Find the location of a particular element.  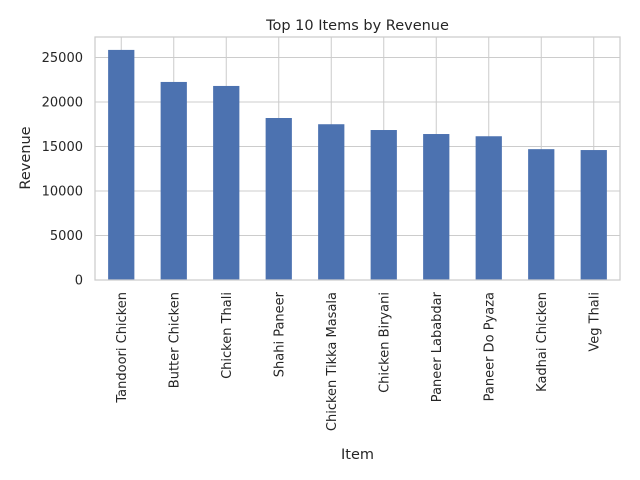

x-tick-label: Tandoori Chicken is located at coordinates (122, 348).